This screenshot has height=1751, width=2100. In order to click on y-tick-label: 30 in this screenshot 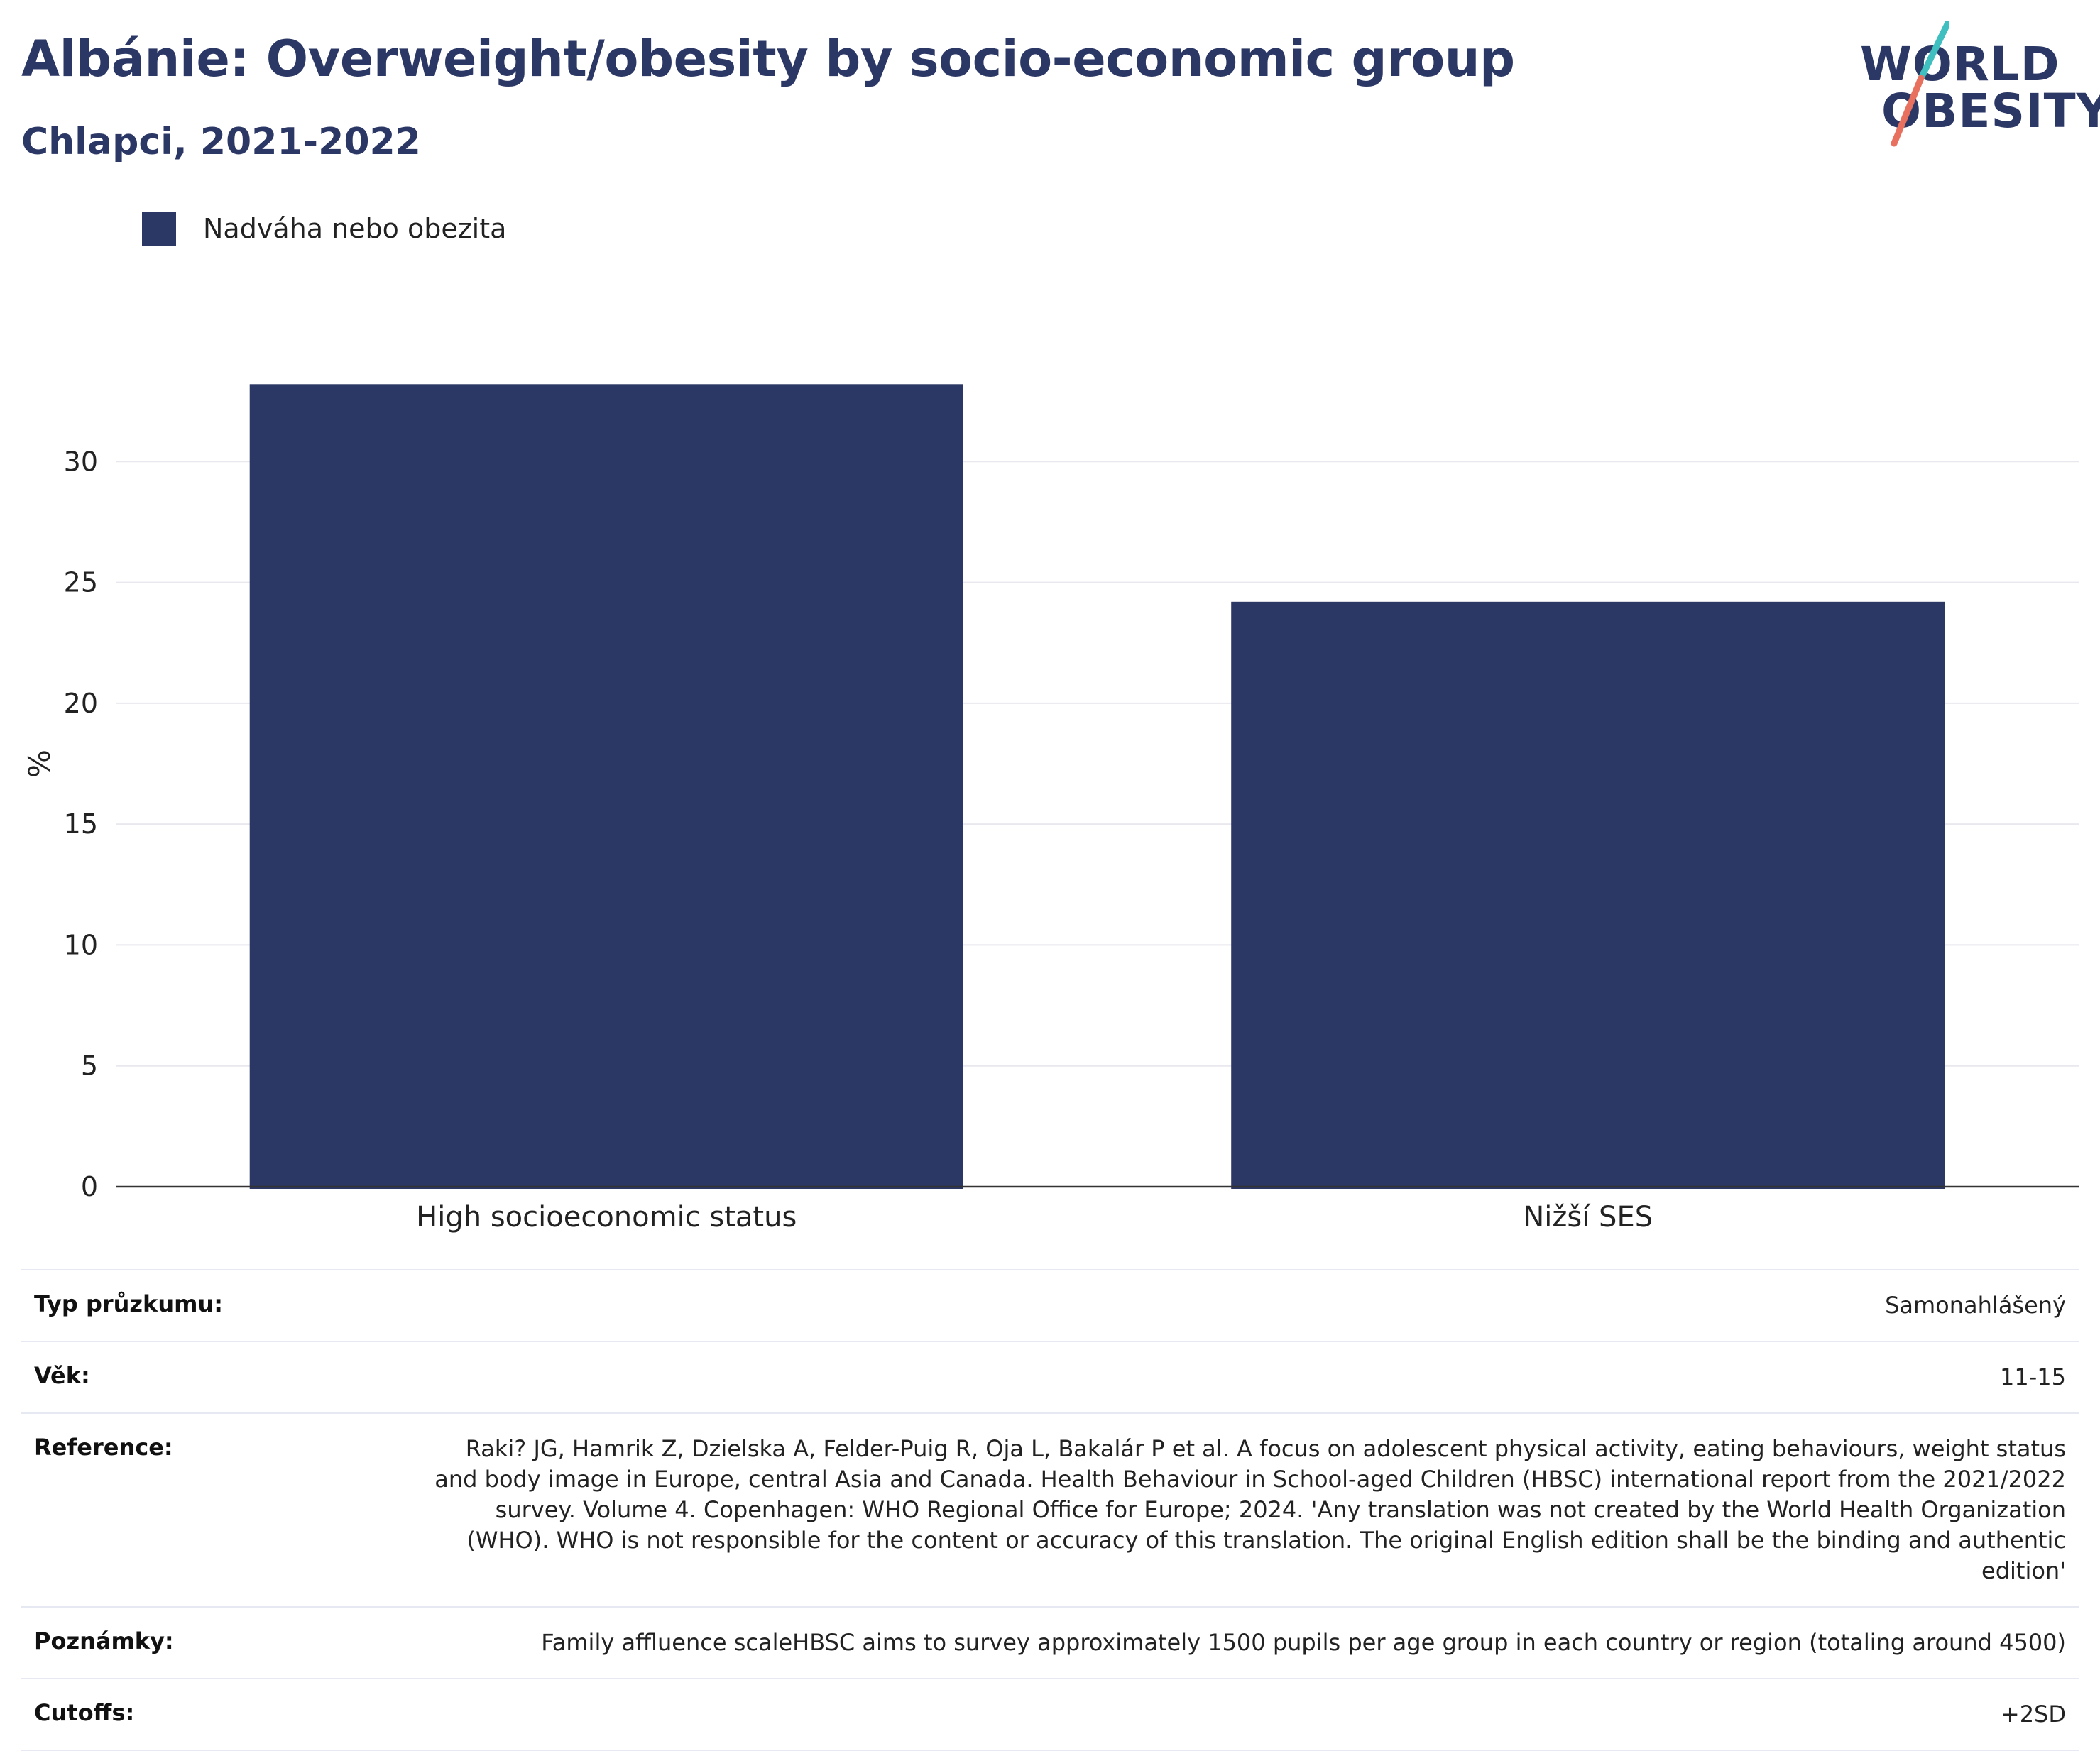, I will do `click(81, 461)`.